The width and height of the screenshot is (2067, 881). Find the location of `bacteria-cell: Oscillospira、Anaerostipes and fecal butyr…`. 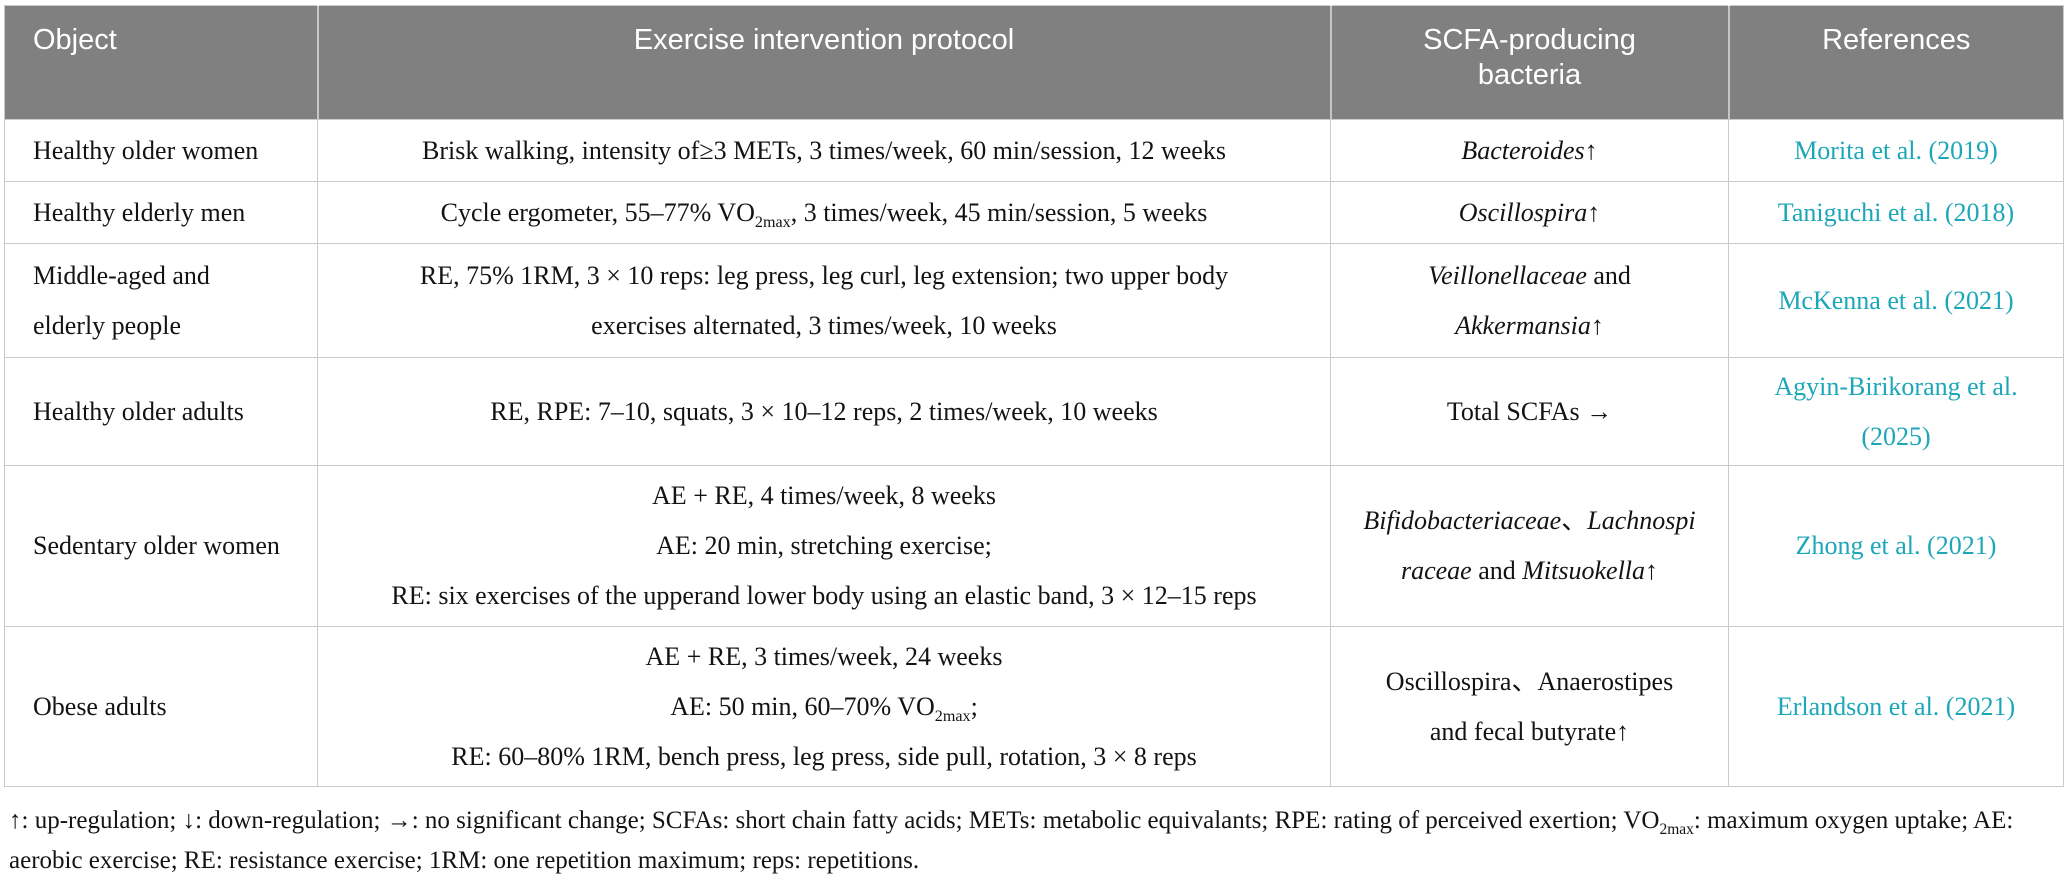

bacteria-cell: Oscillospira、Anaerostipes and fecal butyr… is located at coordinates (1529, 706).